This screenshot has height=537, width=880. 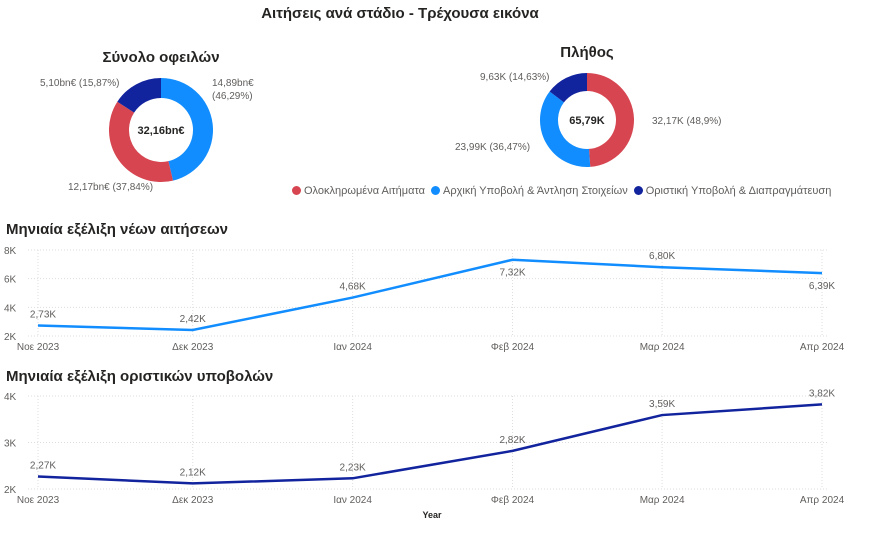 I want to click on line-chart-title: Μηνιαία εξέλιξη οριστικών υποβολών, so click(x=139, y=376).